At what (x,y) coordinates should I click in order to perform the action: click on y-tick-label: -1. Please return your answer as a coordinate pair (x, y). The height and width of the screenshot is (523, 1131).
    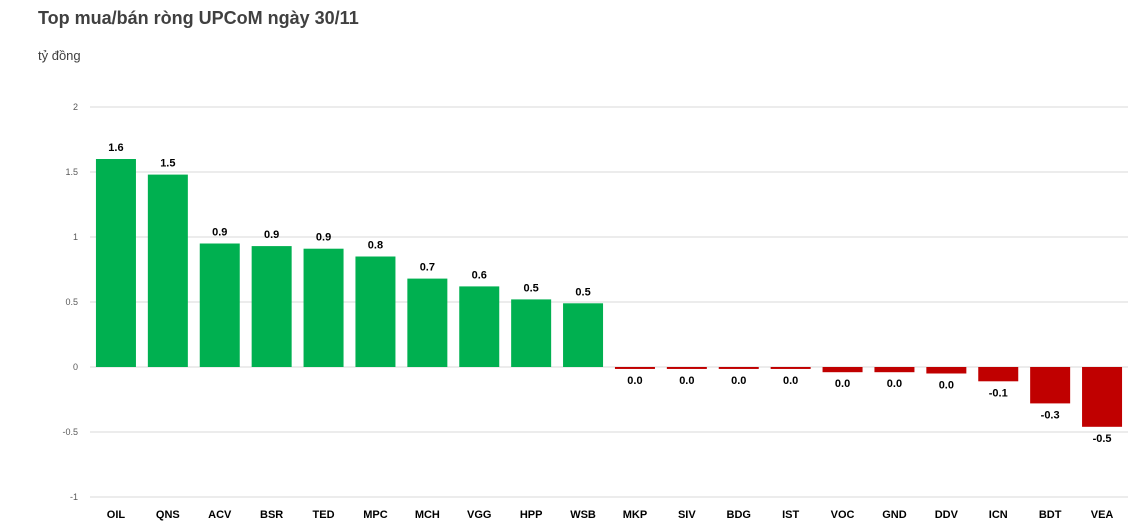
    Looking at the image, I should click on (74, 497).